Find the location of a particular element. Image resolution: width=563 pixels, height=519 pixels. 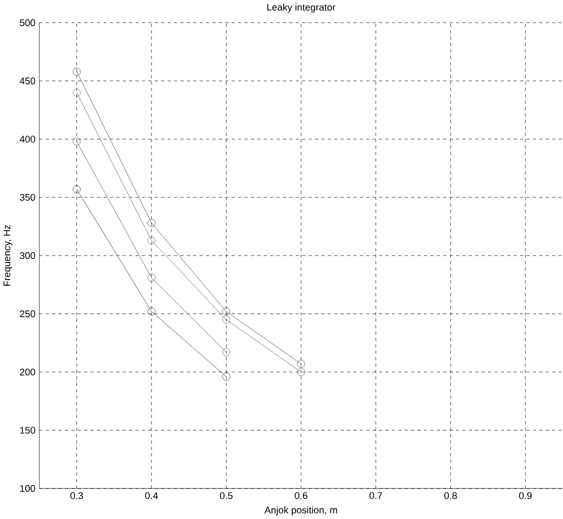

x-tick-label: 0.7 is located at coordinates (376, 496).